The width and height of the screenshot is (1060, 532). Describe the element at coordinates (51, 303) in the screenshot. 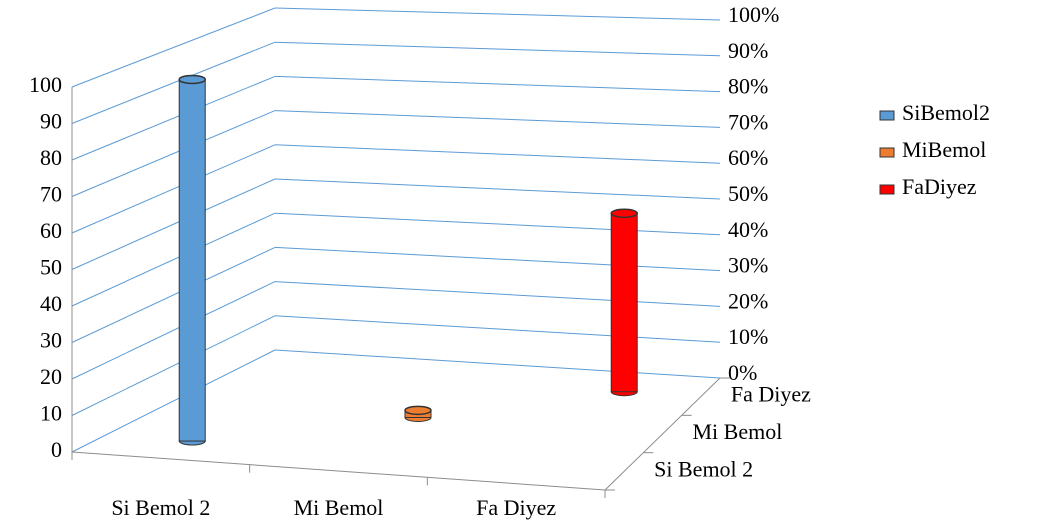

I see `y-tick-label: 40` at that location.